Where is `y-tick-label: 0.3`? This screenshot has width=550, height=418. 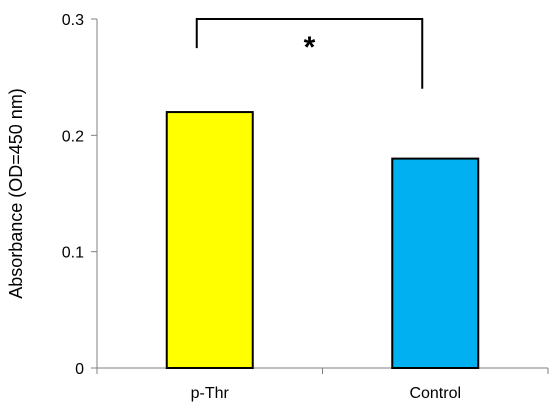 y-tick-label: 0.3 is located at coordinates (73, 20).